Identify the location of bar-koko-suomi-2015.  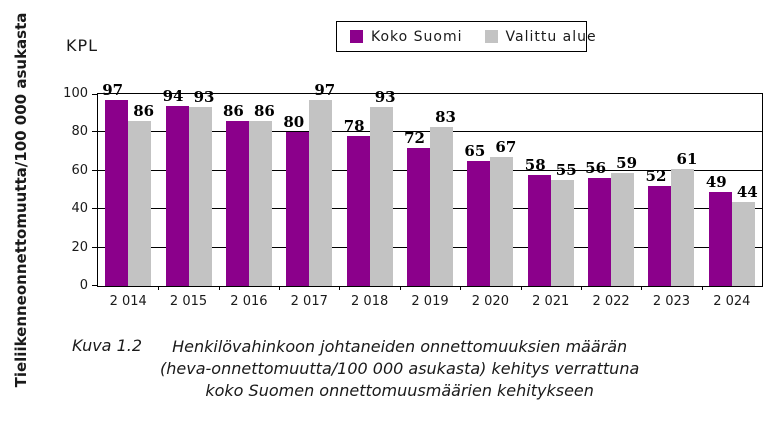
(177, 195).